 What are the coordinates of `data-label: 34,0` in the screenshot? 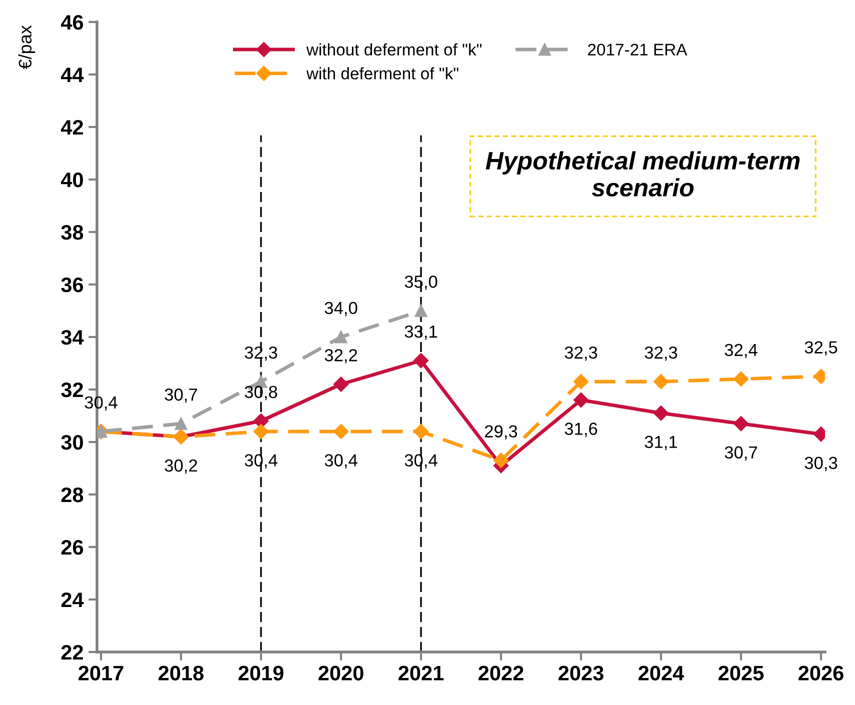 It's located at (341, 309).